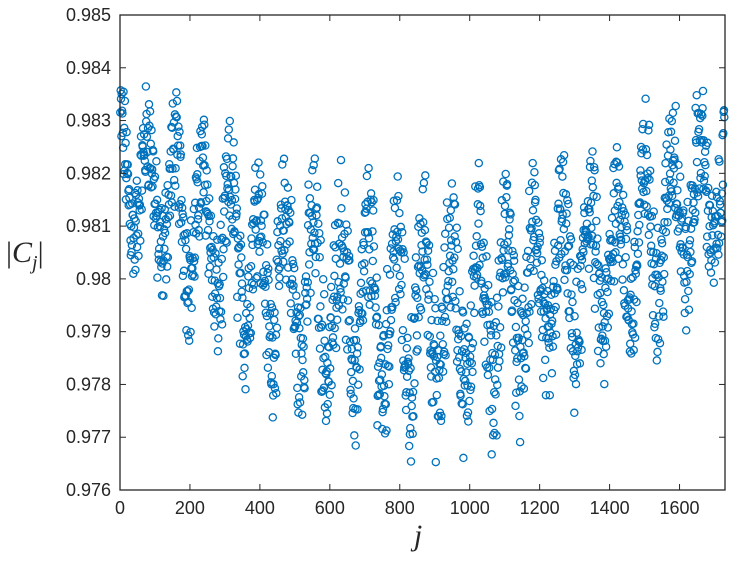 This screenshot has width=747, height=561. What do you see at coordinates (260, 508) in the screenshot?
I see `x-tick-label: 400` at bounding box center [260, 508].